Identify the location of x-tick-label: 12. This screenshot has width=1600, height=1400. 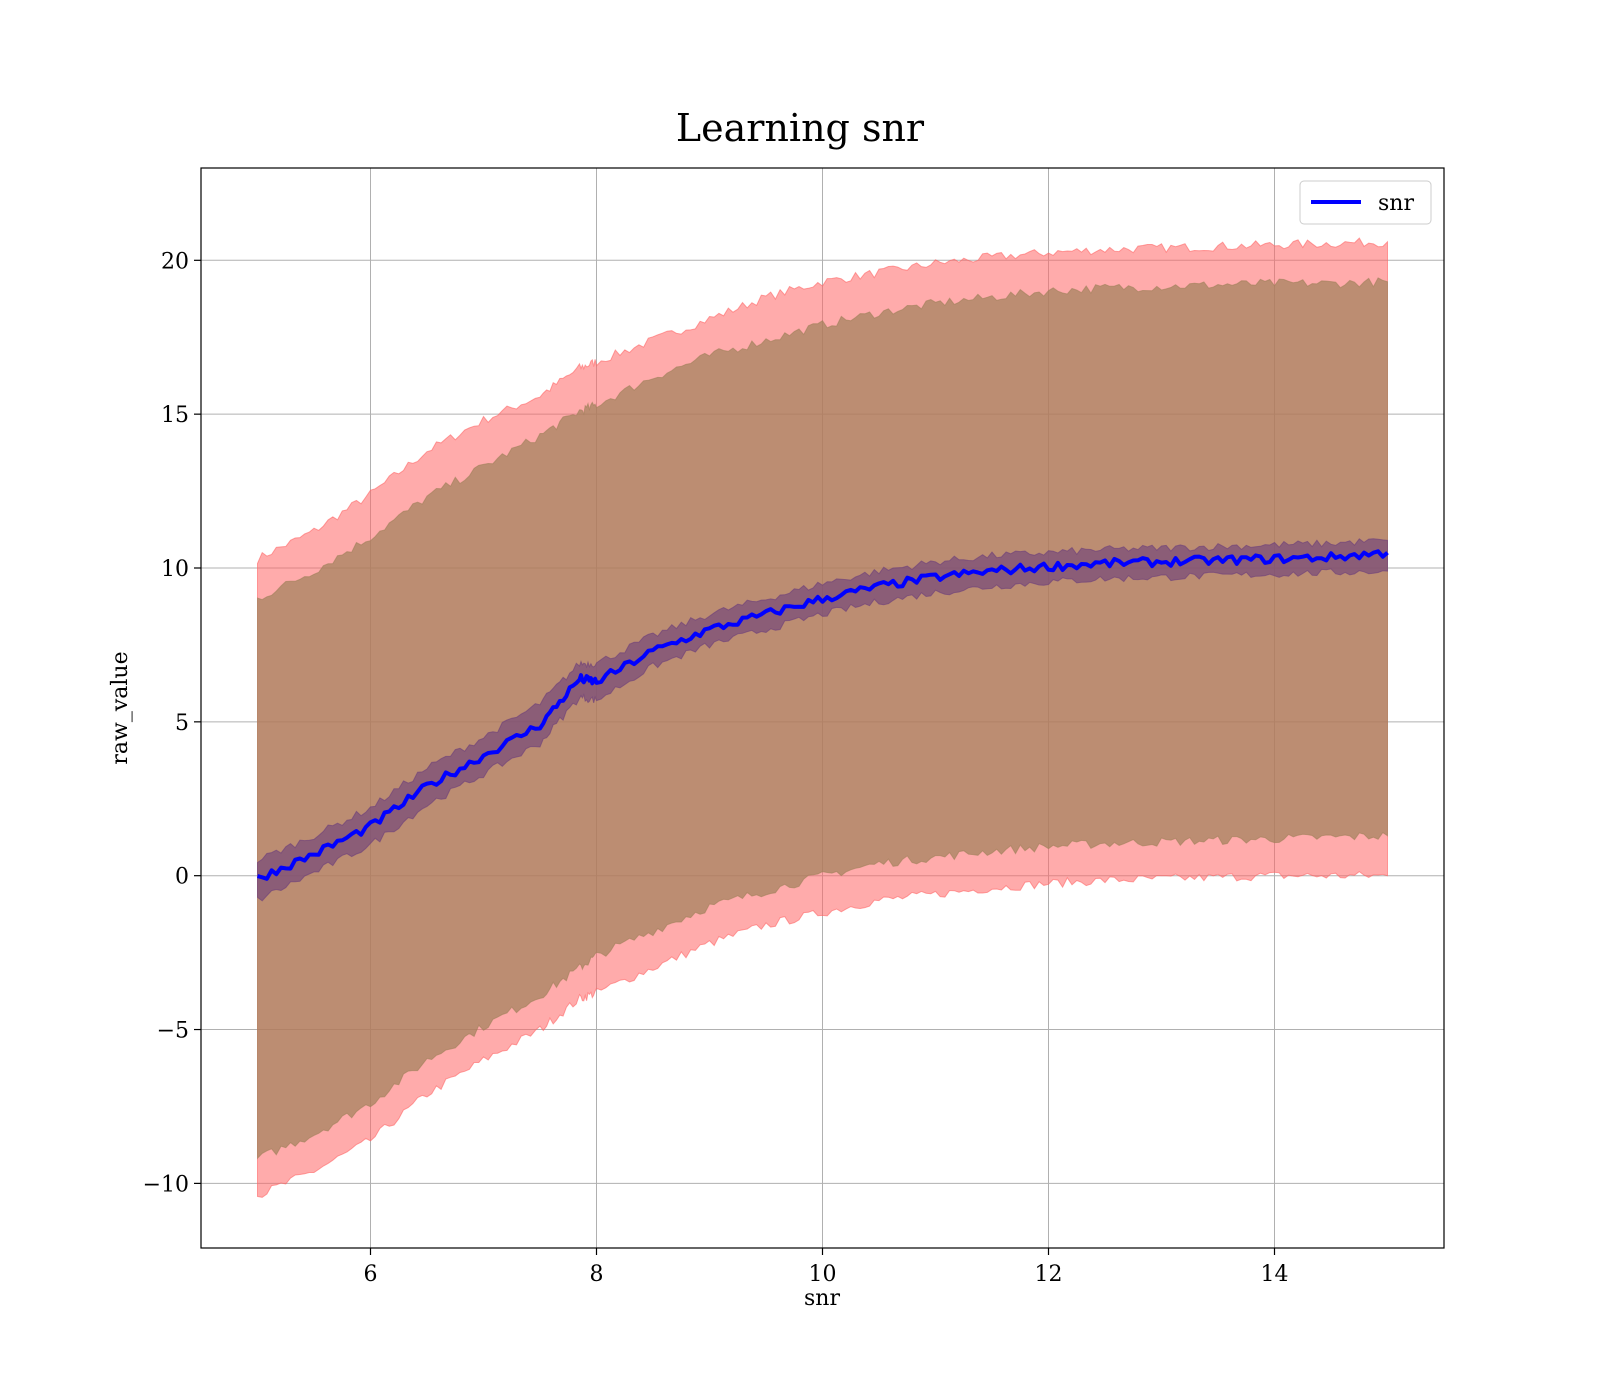
(1049, 1274).